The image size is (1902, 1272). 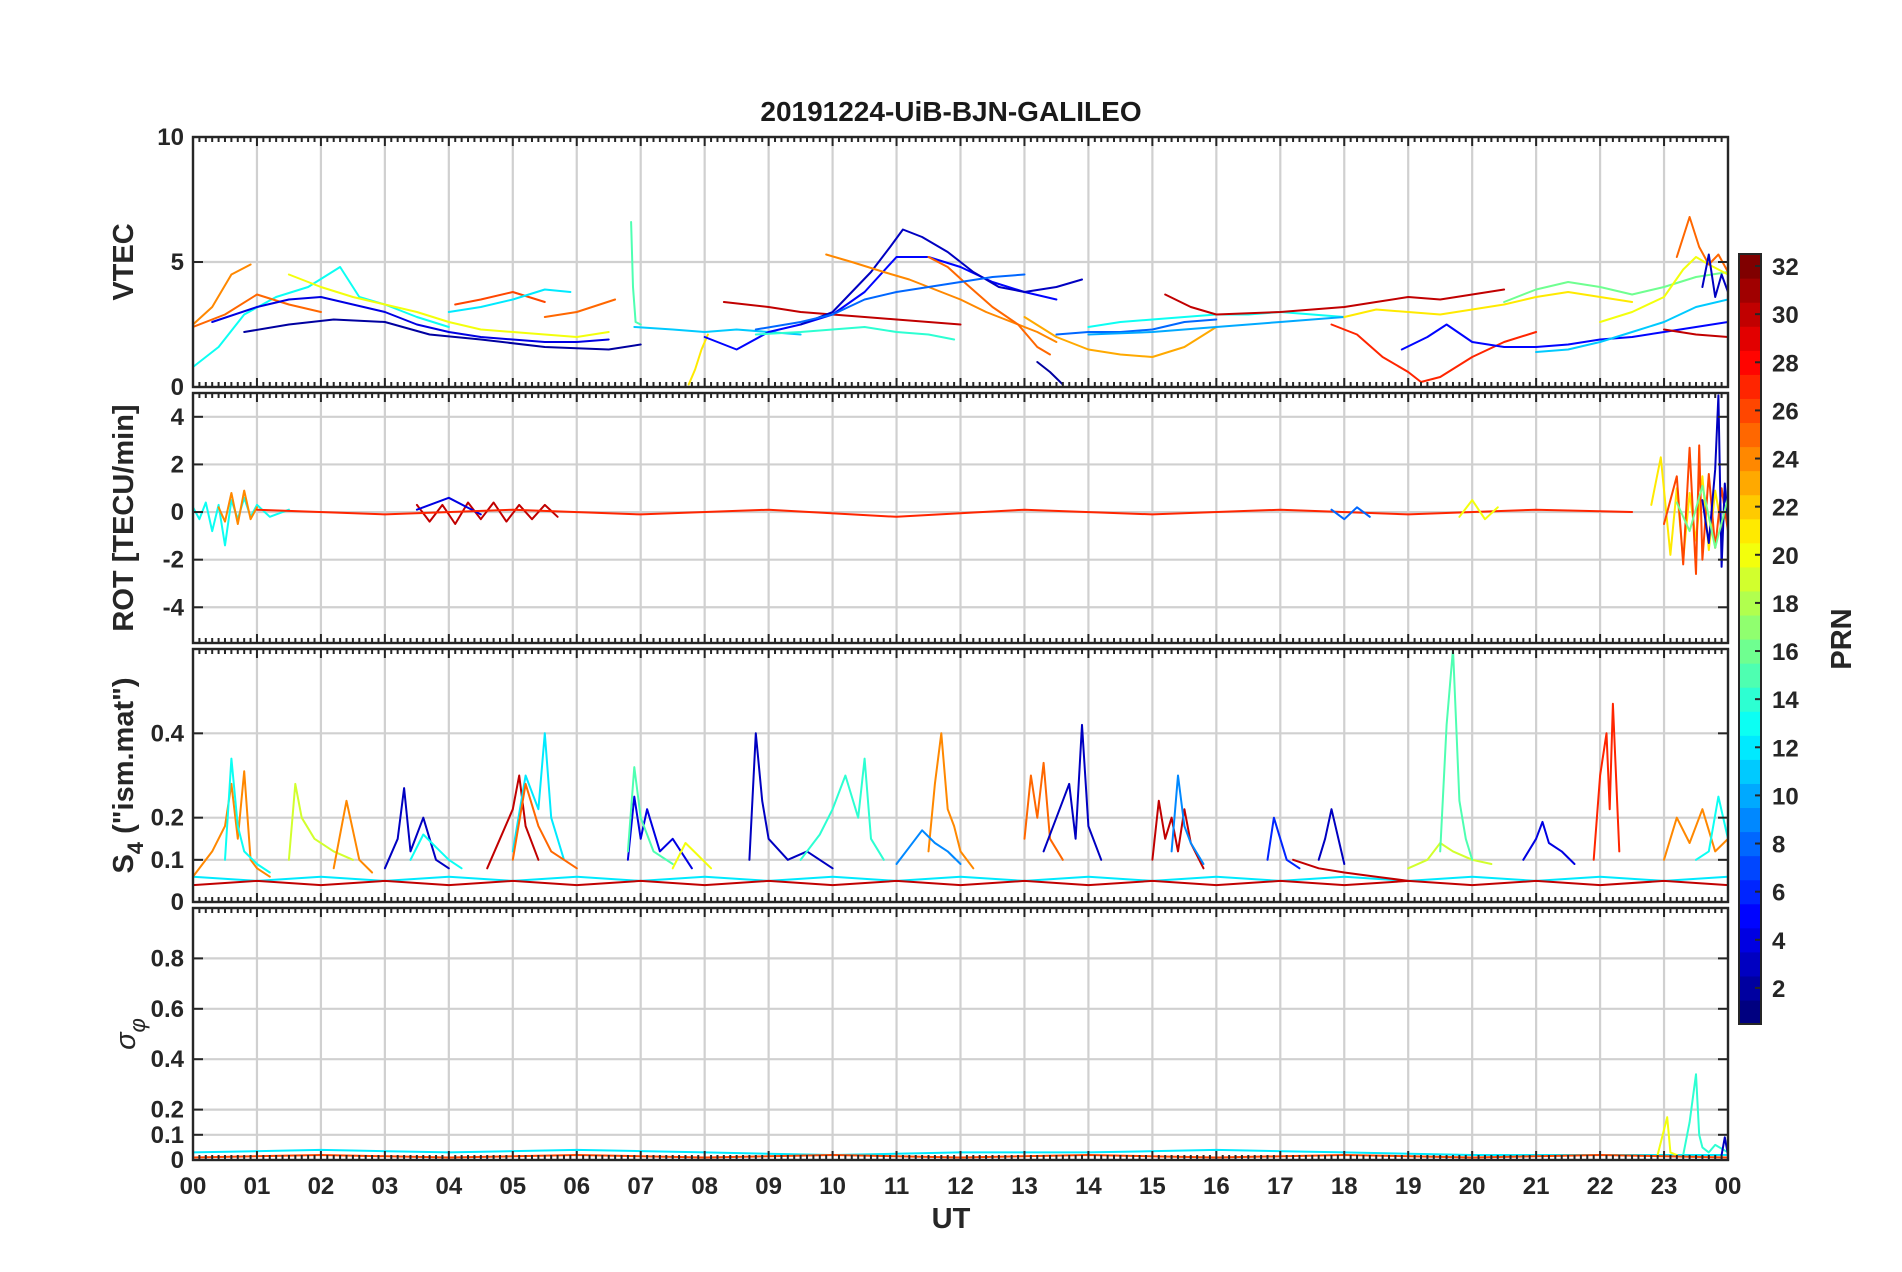 I want to click on colorbar-tick-label: 24, so click(x=1785, y=460).